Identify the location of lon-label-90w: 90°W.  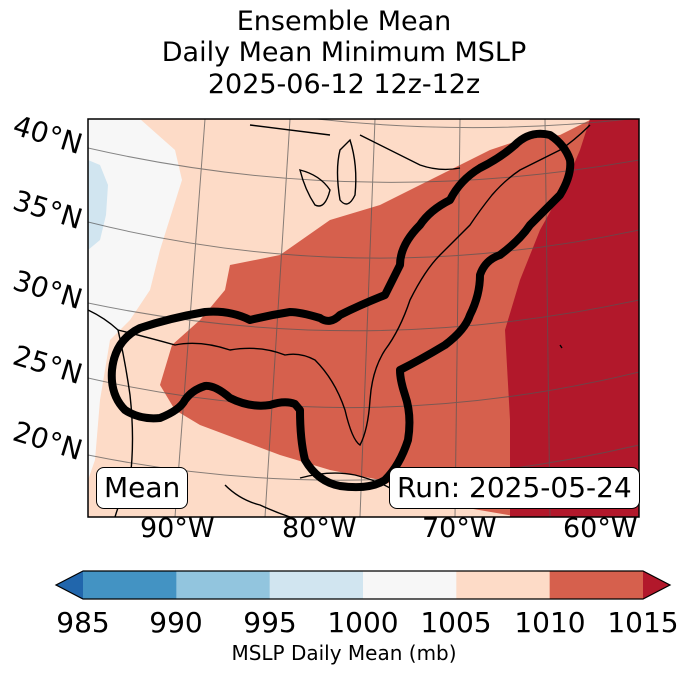
(177, 528).